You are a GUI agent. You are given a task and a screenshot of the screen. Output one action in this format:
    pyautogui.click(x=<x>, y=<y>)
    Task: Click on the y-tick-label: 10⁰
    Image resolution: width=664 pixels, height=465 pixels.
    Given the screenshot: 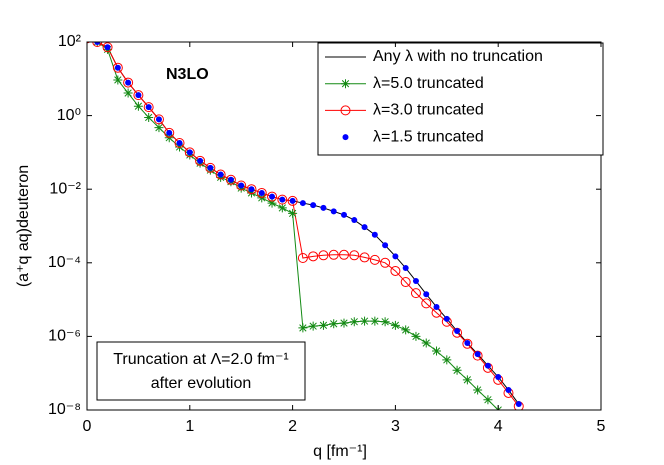 What is the action you would take?
    pyautogui.click(x=69, y=115)
    